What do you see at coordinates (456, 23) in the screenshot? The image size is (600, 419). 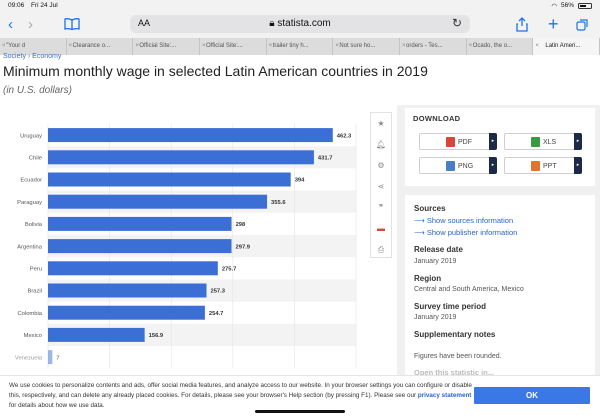 I see `reload-icon: ↻` at bounding box center [456, 23].